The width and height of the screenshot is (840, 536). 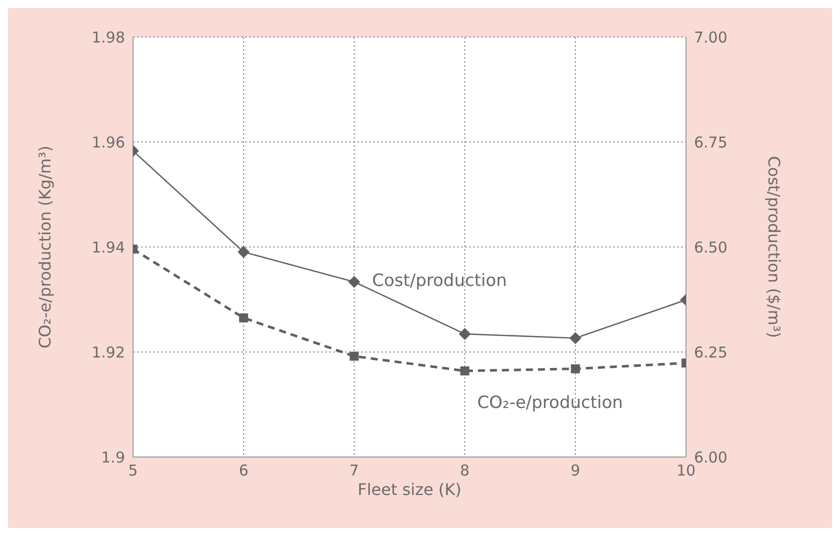 What do you see at coordinates (243, 471) in the screenshot?
I see `x-tick-label: 6` at bounding box center [243, 471].